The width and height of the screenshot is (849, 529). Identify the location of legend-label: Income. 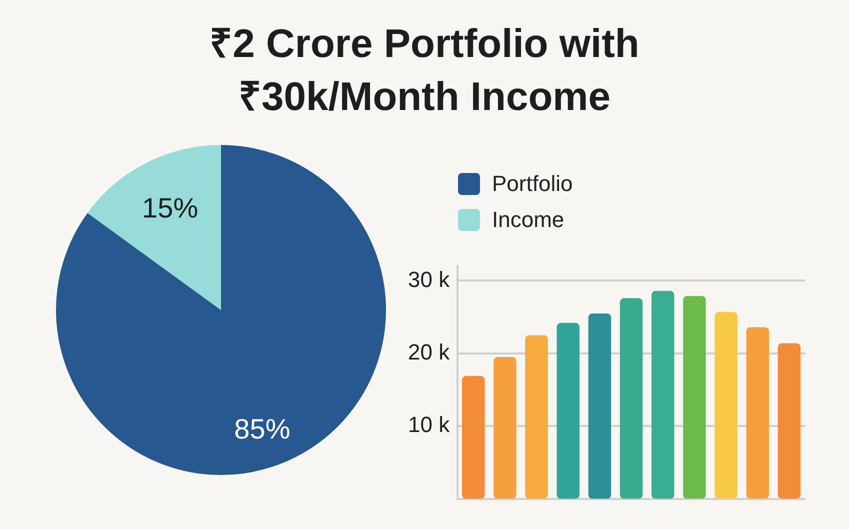
(528, 220).